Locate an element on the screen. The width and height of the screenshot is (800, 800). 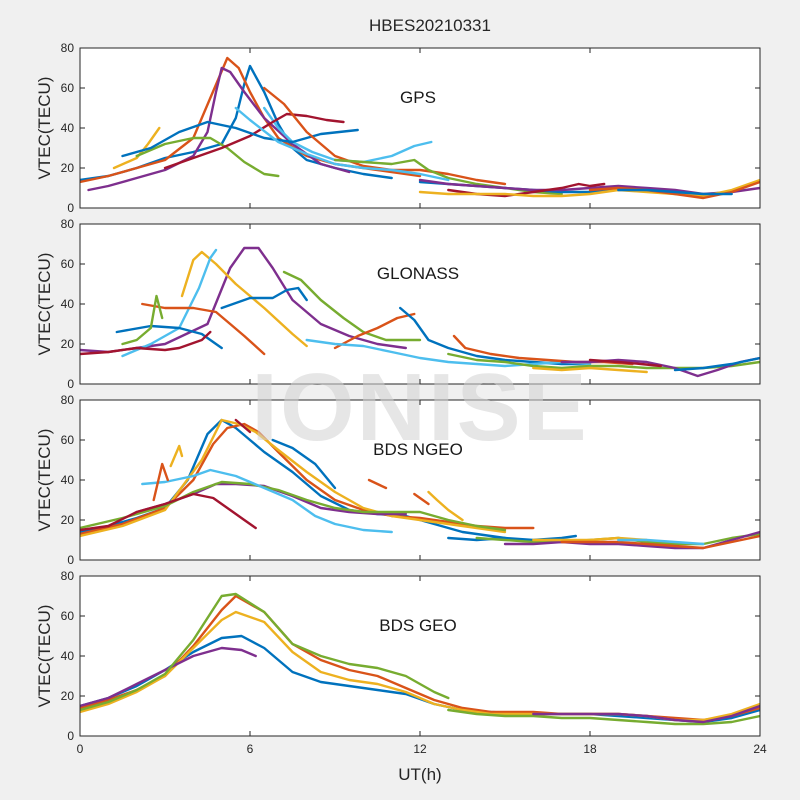
x-axis-label: UT(h) is located at coordinates (419, 774).